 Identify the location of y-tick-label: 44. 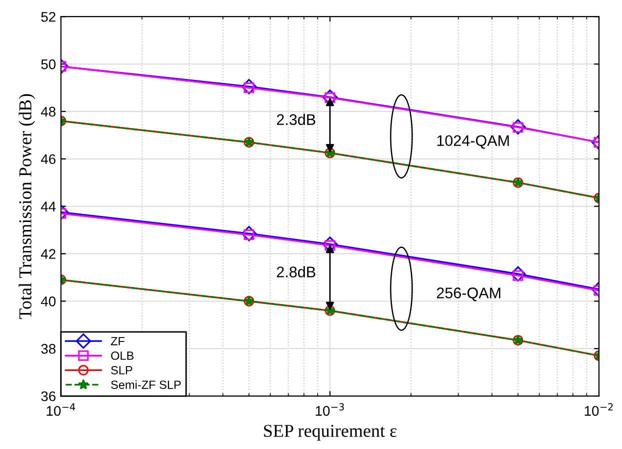
(48, 207).